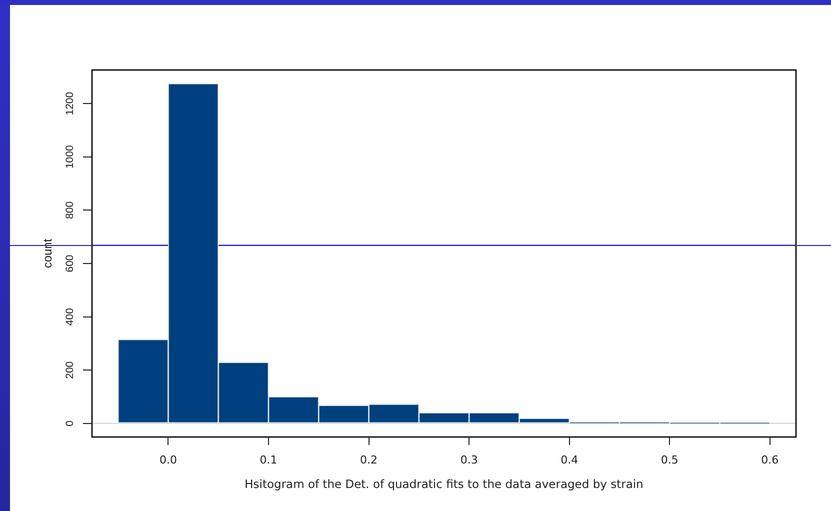  Describe the element at coordinates (444, 484) in the screenshot. I see `x-axis-title: Hsitogram of the Det. of quadratic fits to the data averaged by strain` at that location.